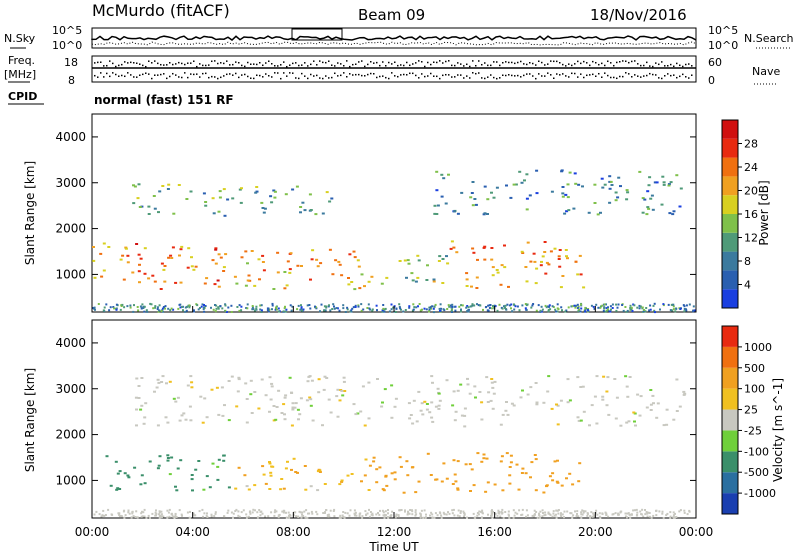 This screenshot has height=554, width=800. What do you see at coordinates (70, 343) in the screenshot?
I see `y-tick-label: 4000` at bounding box center [70, 343].